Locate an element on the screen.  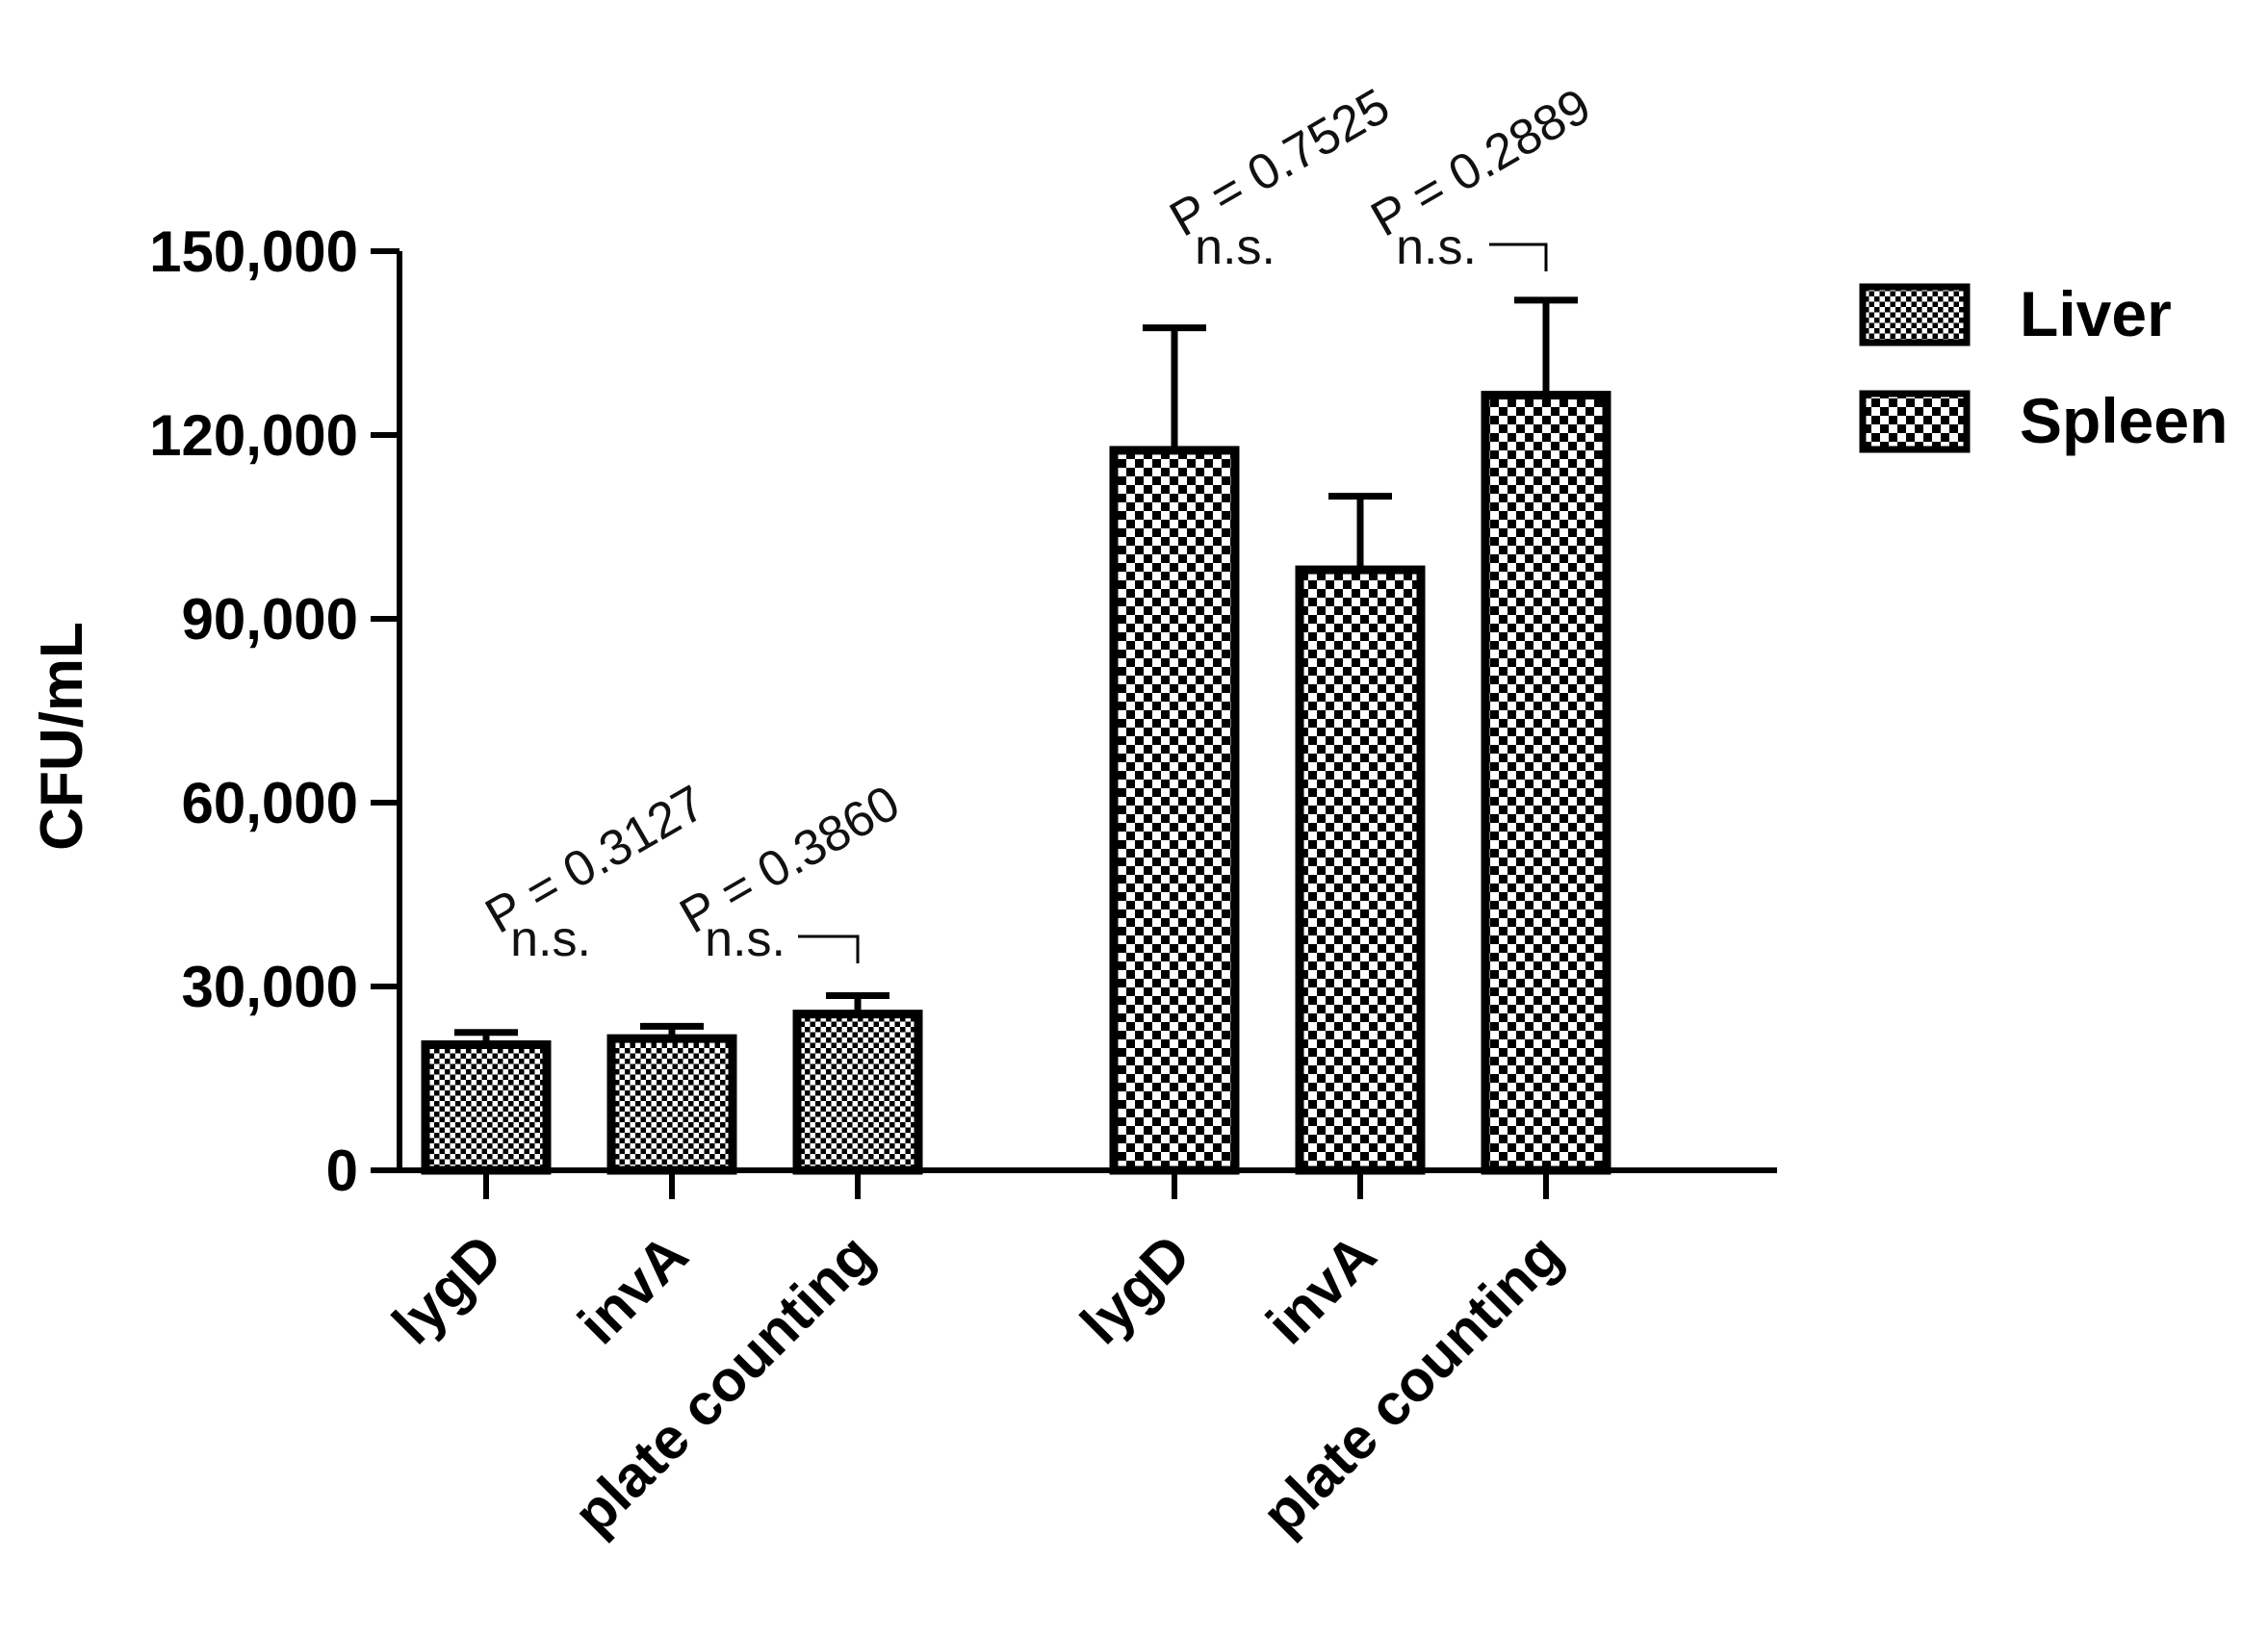
p-value-label: P = 0.3127 is located at coordinates (595, 859).